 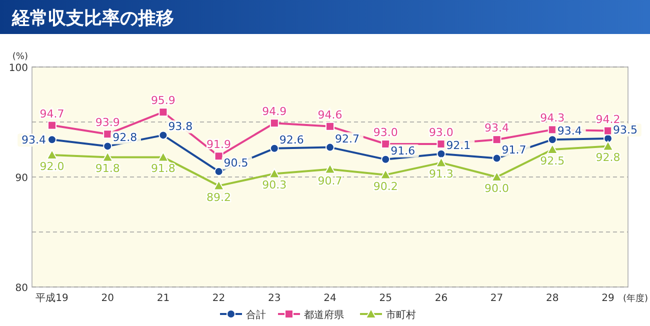 I want to click on legend-label: 合計, so click(x=256, y=315).